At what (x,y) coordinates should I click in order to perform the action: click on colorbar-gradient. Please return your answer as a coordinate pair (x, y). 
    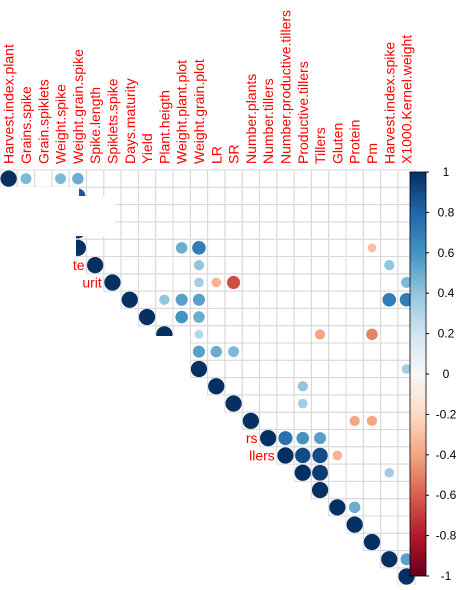
    Looking at the image, I should click on (418, 374).